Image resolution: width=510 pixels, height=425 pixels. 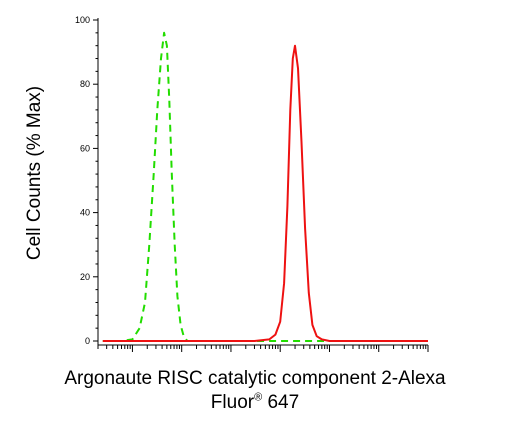 What do you see at coordinates (258, 397) in the screenshot?
I see `registered-mark: ®` at bounding box center [258, 397].